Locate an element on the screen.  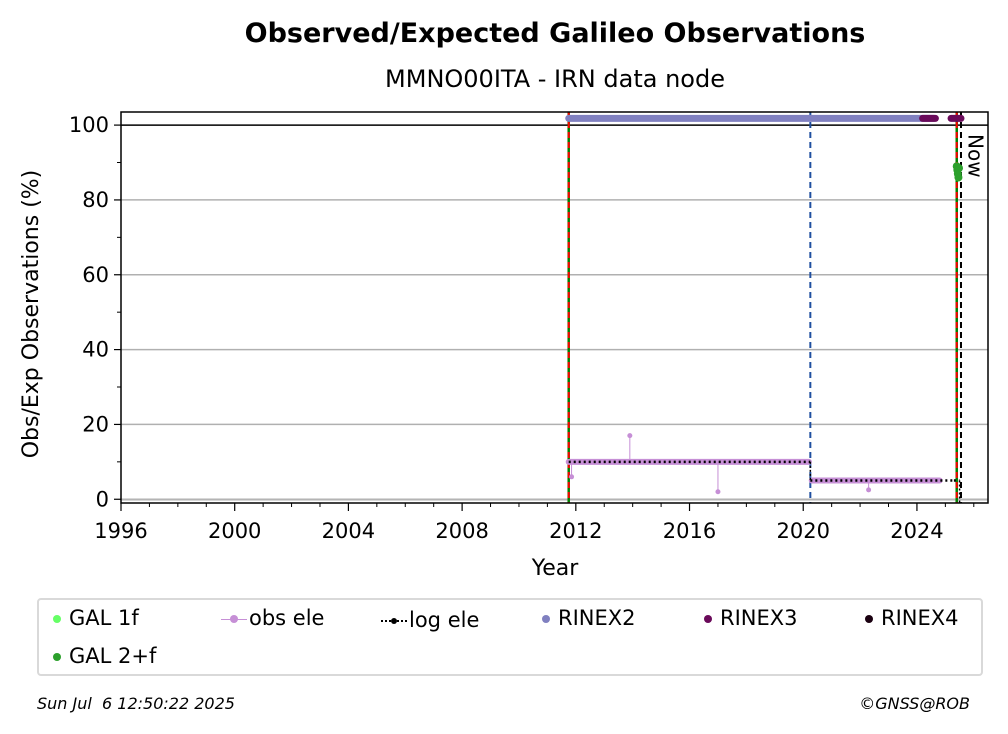
legend-marker-log-ele is located at coordinates (394, 621).